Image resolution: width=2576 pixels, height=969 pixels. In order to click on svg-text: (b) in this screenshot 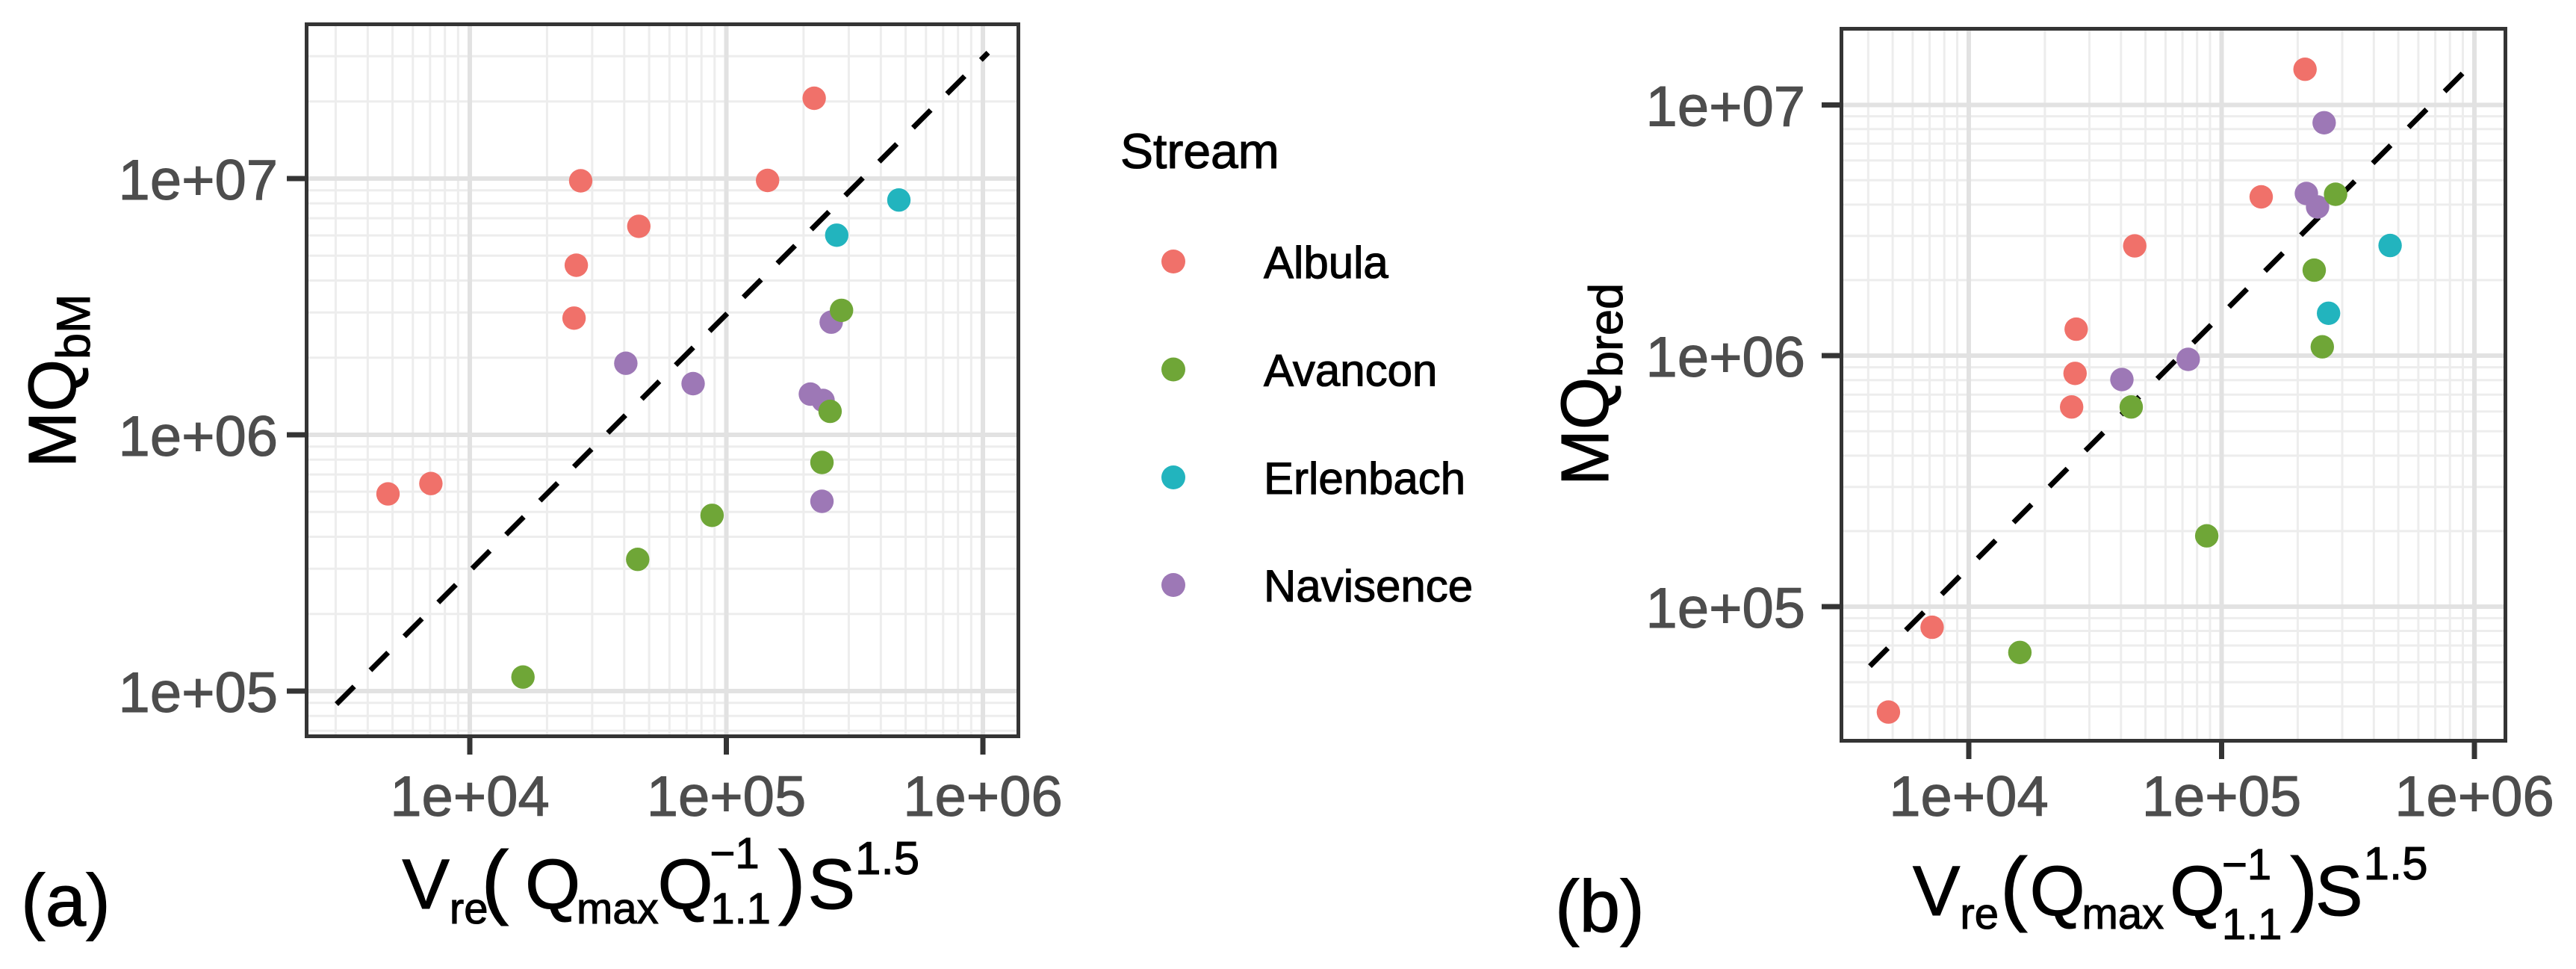, I will do `click(1600, 906)`.